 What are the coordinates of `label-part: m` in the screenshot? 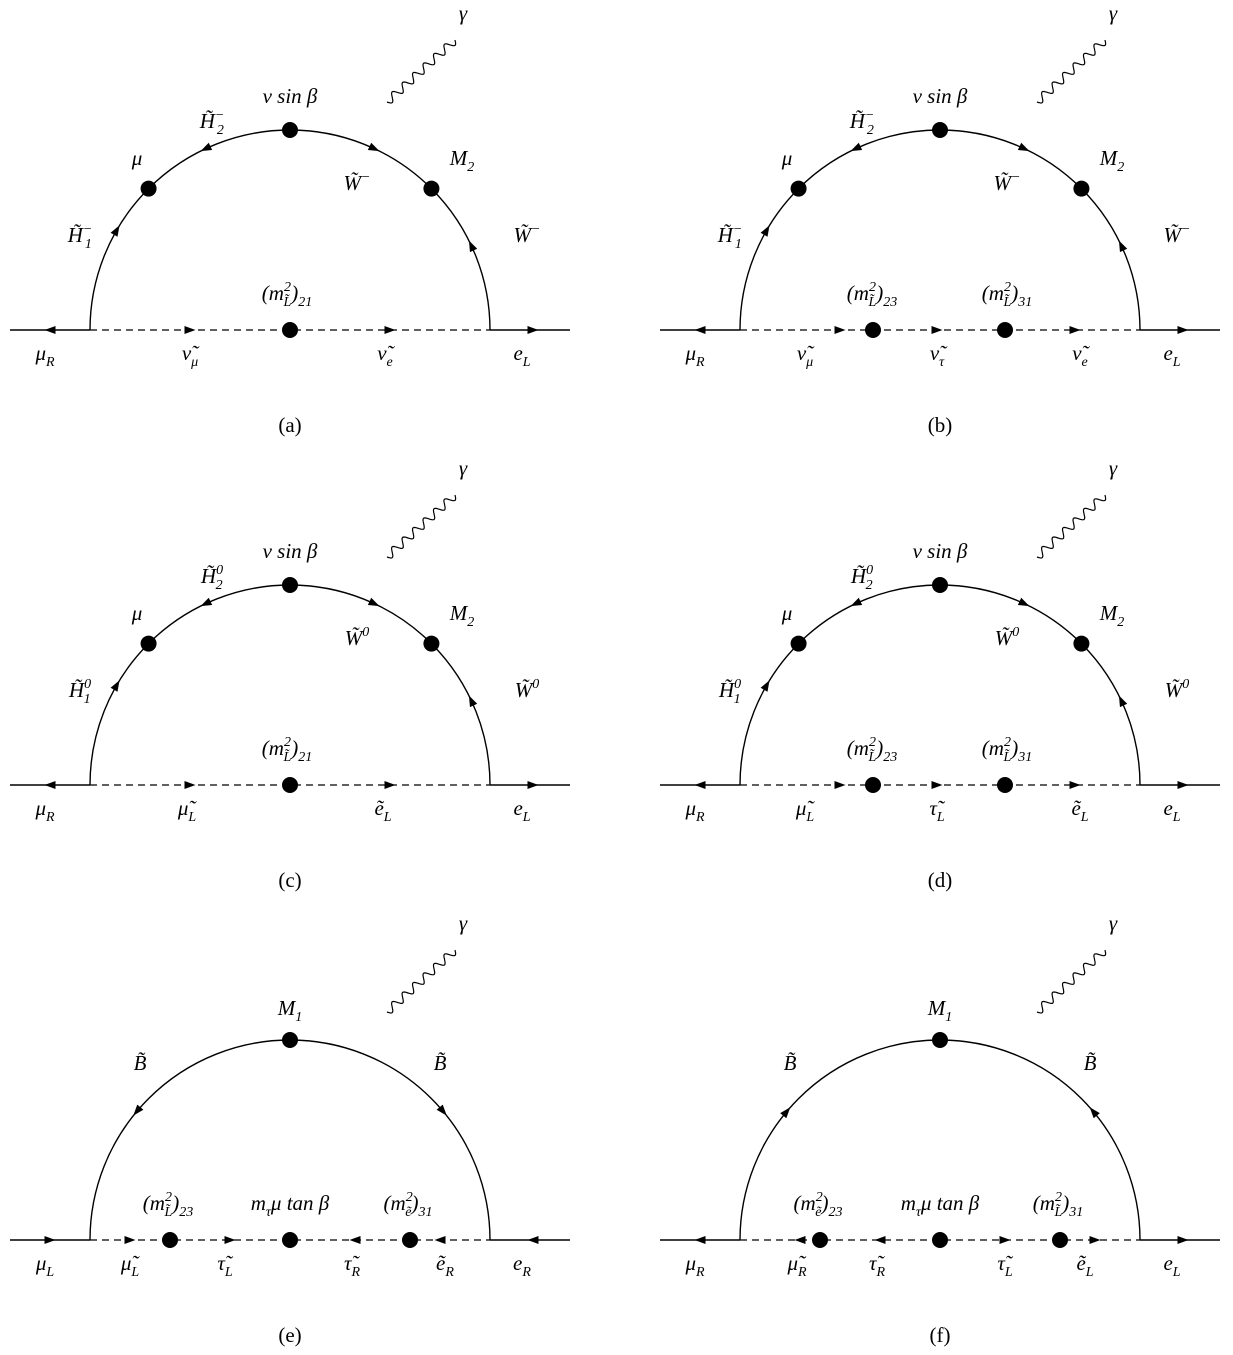 It's located at (908, 1203).